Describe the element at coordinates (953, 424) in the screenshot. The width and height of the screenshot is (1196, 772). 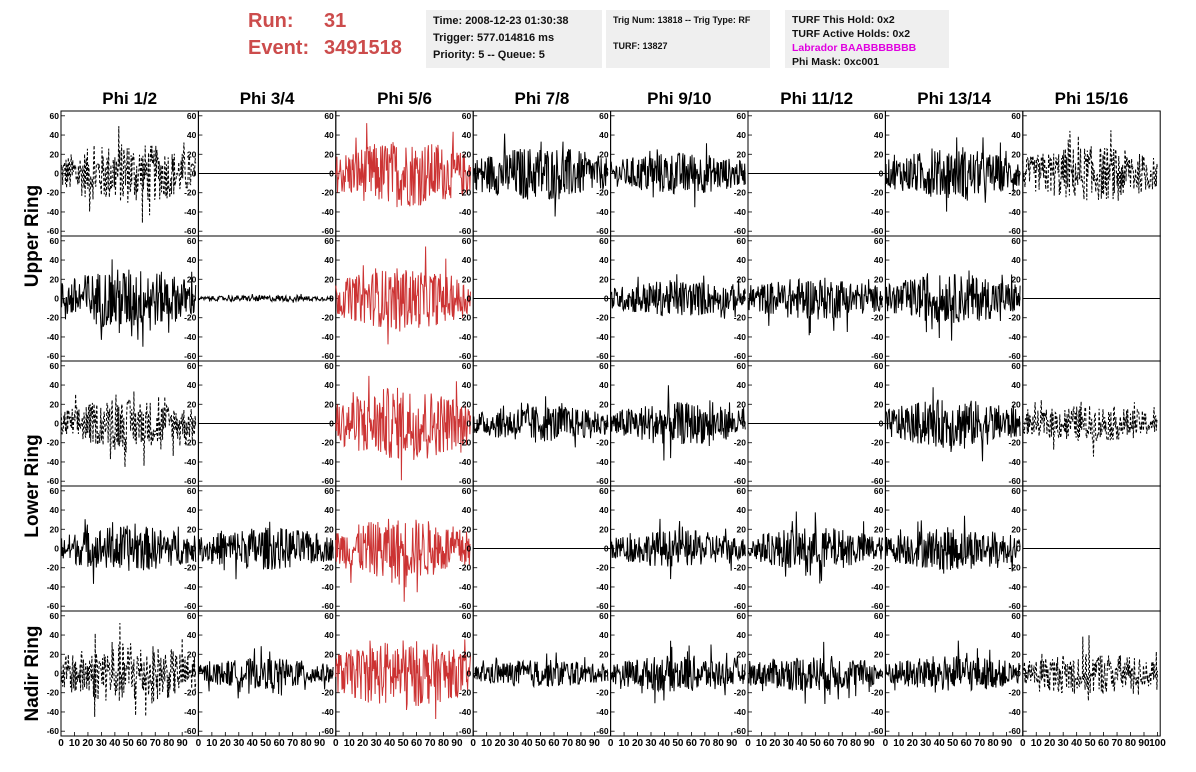
I see `waveform-trace-r3-c7` at that location.